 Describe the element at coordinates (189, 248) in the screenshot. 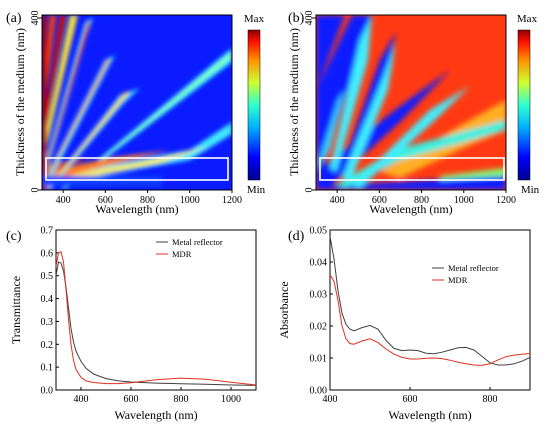

I see `legend-c: Metal reflector MDR` at that location.